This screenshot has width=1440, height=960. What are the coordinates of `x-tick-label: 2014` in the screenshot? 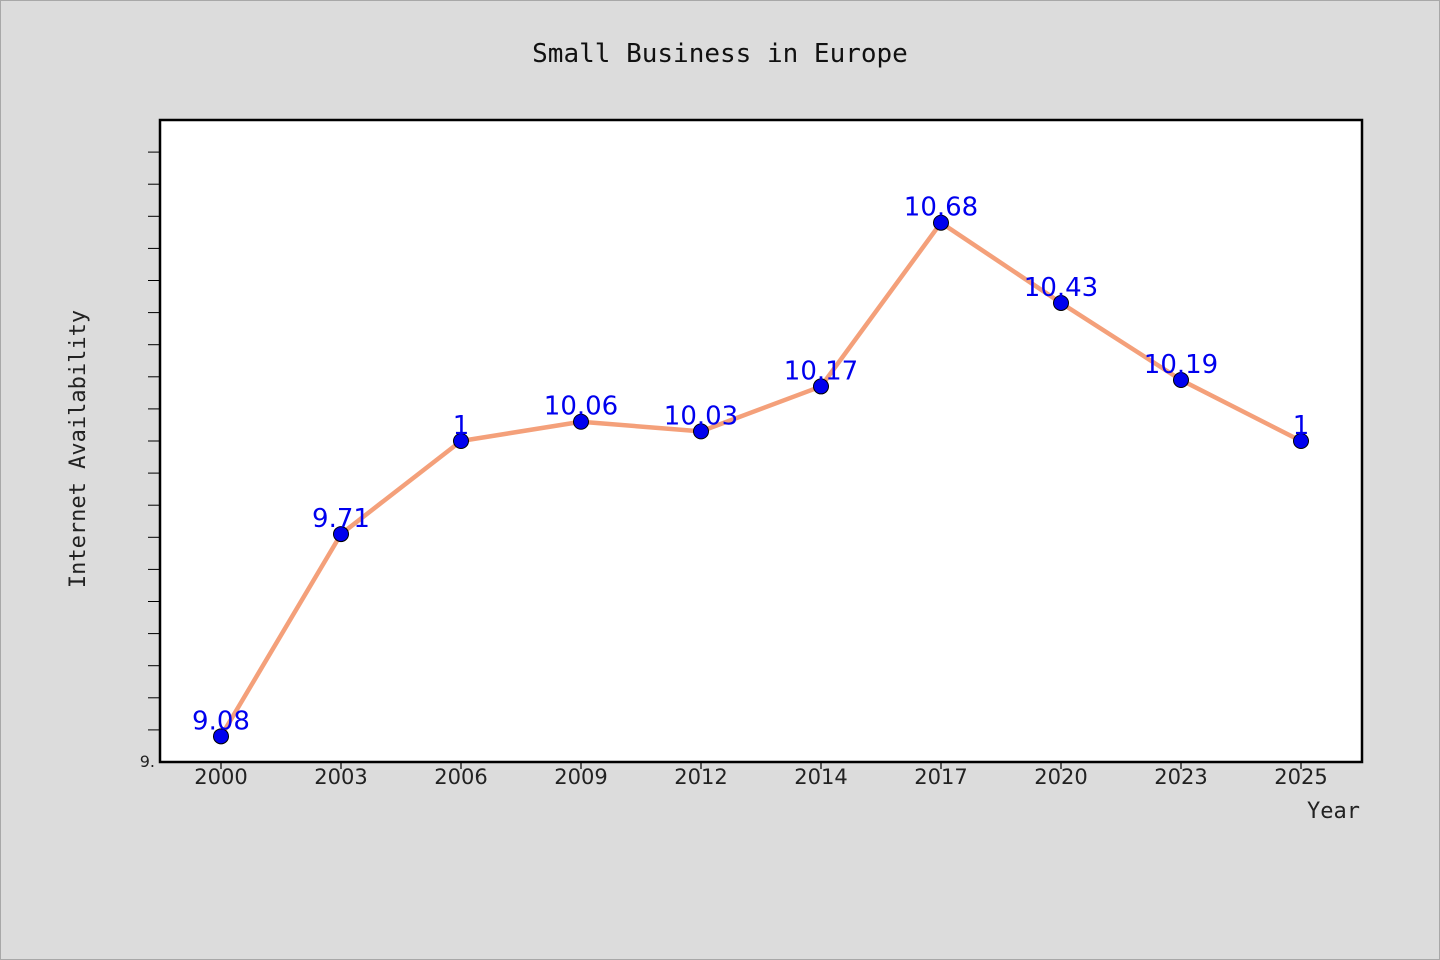 It's located at (820, 777).